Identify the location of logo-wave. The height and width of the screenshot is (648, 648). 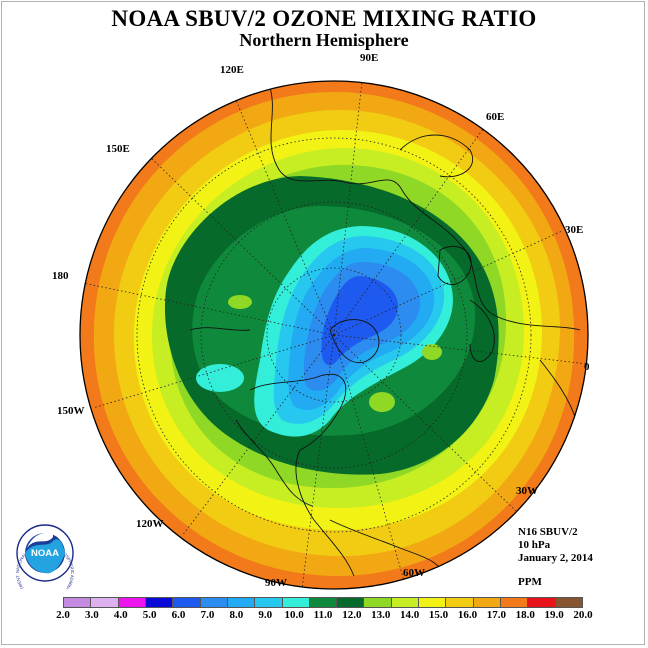
(45, 556).